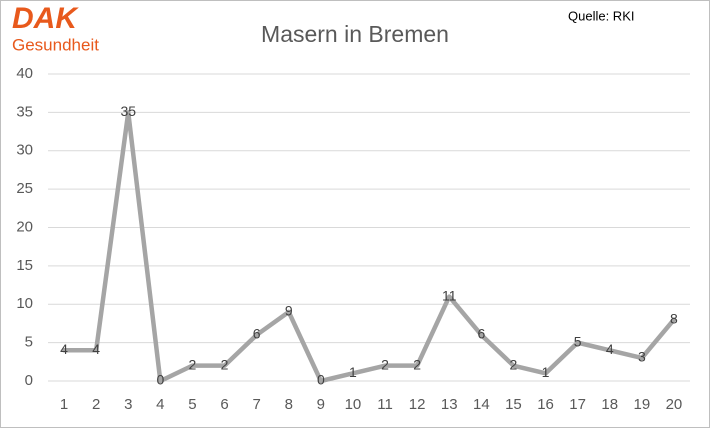  Describe the element at coordinates (449, 295) in the screenshot. I see `data-label: 11` at that location.